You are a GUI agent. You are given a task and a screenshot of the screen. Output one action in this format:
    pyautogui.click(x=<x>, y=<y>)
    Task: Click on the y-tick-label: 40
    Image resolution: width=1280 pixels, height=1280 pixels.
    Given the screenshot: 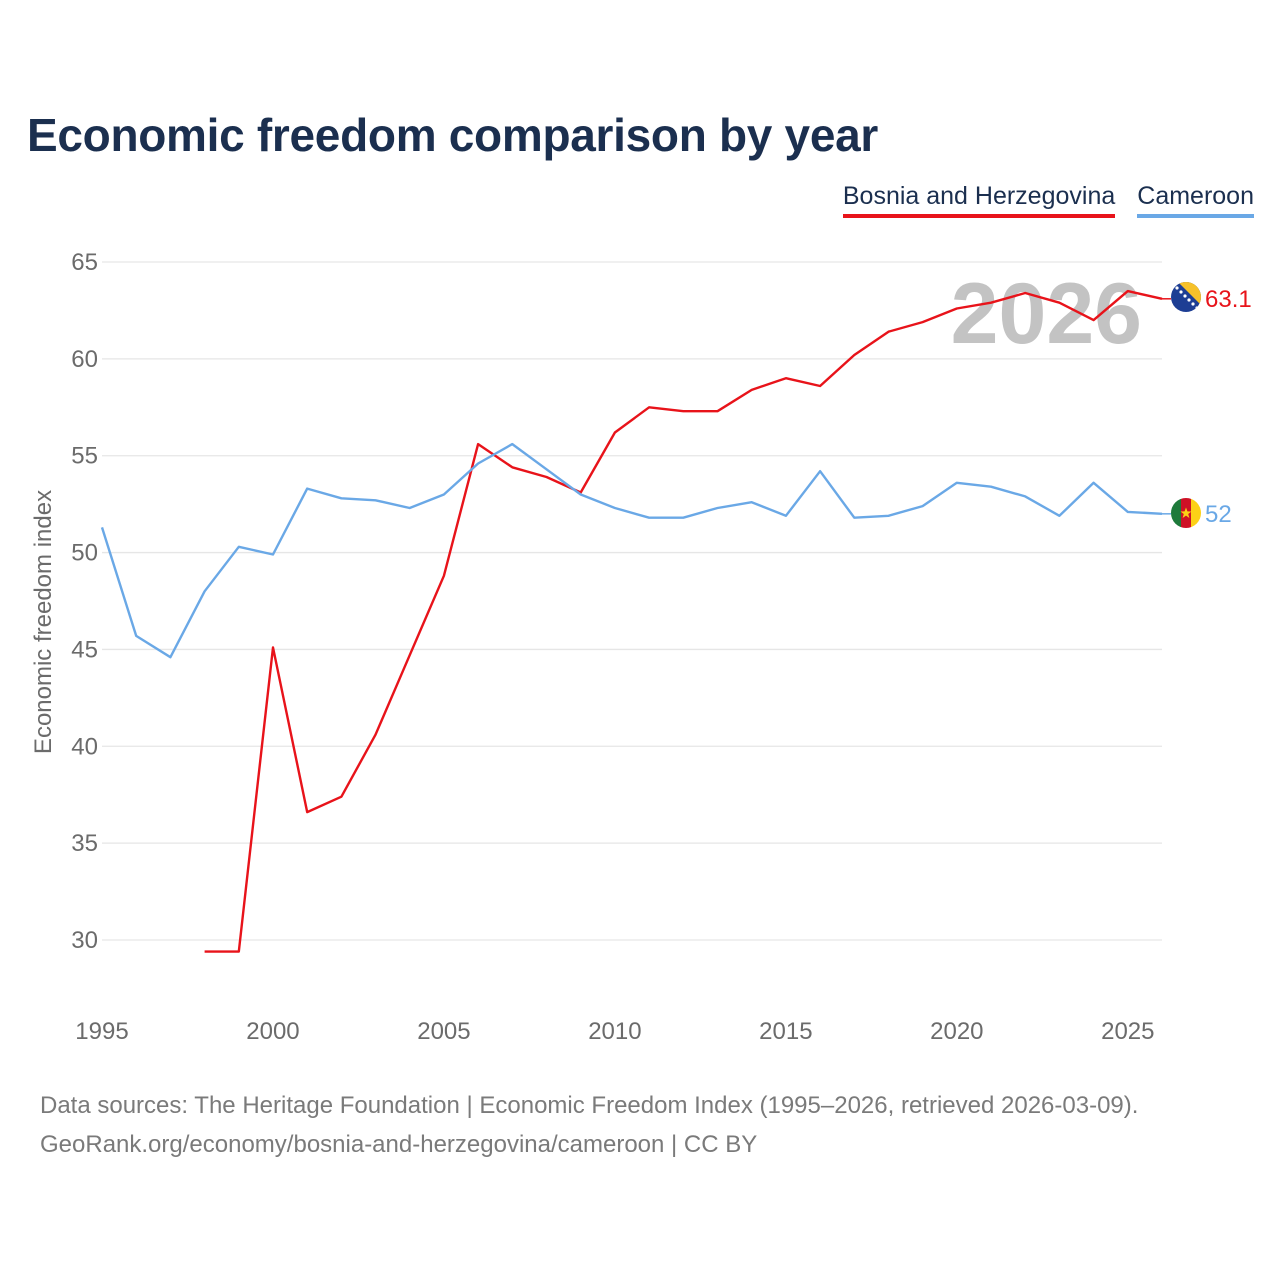 What is the action you would take?
    pyautogui.click(x=84, y=746)
    